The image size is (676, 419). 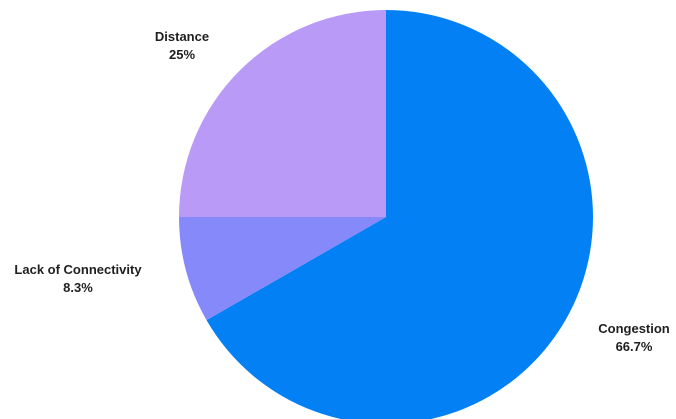 What do you see at coordinates (282, 269) in the screenshot?
I see `pie-slice-lack-of-connectivity` at bounding box center [282, 269].